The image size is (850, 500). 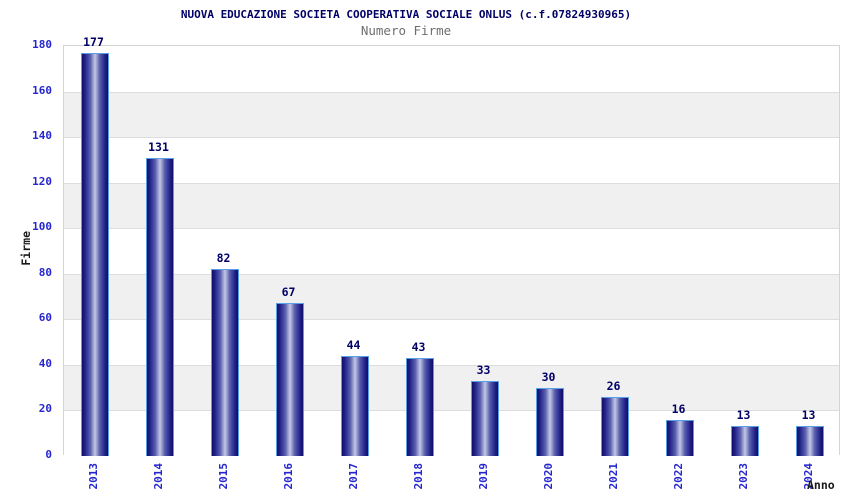 What do you see at coordinates (42, 181) in the screenshot?
I see `y-tick-label: 120` at bounding box center [42, 181].